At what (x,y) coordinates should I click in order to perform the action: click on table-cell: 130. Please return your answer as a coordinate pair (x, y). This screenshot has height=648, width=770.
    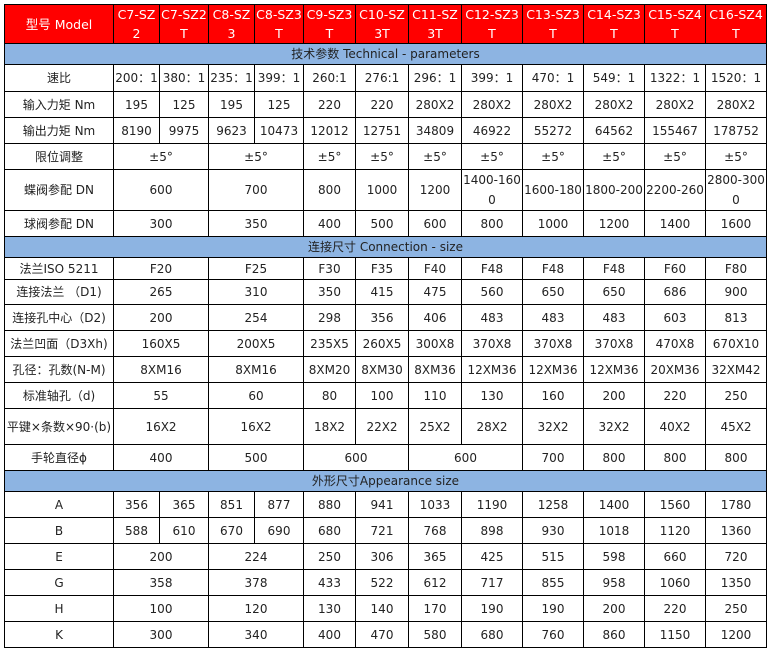
    Looking at the image, I should click on (492, 395).